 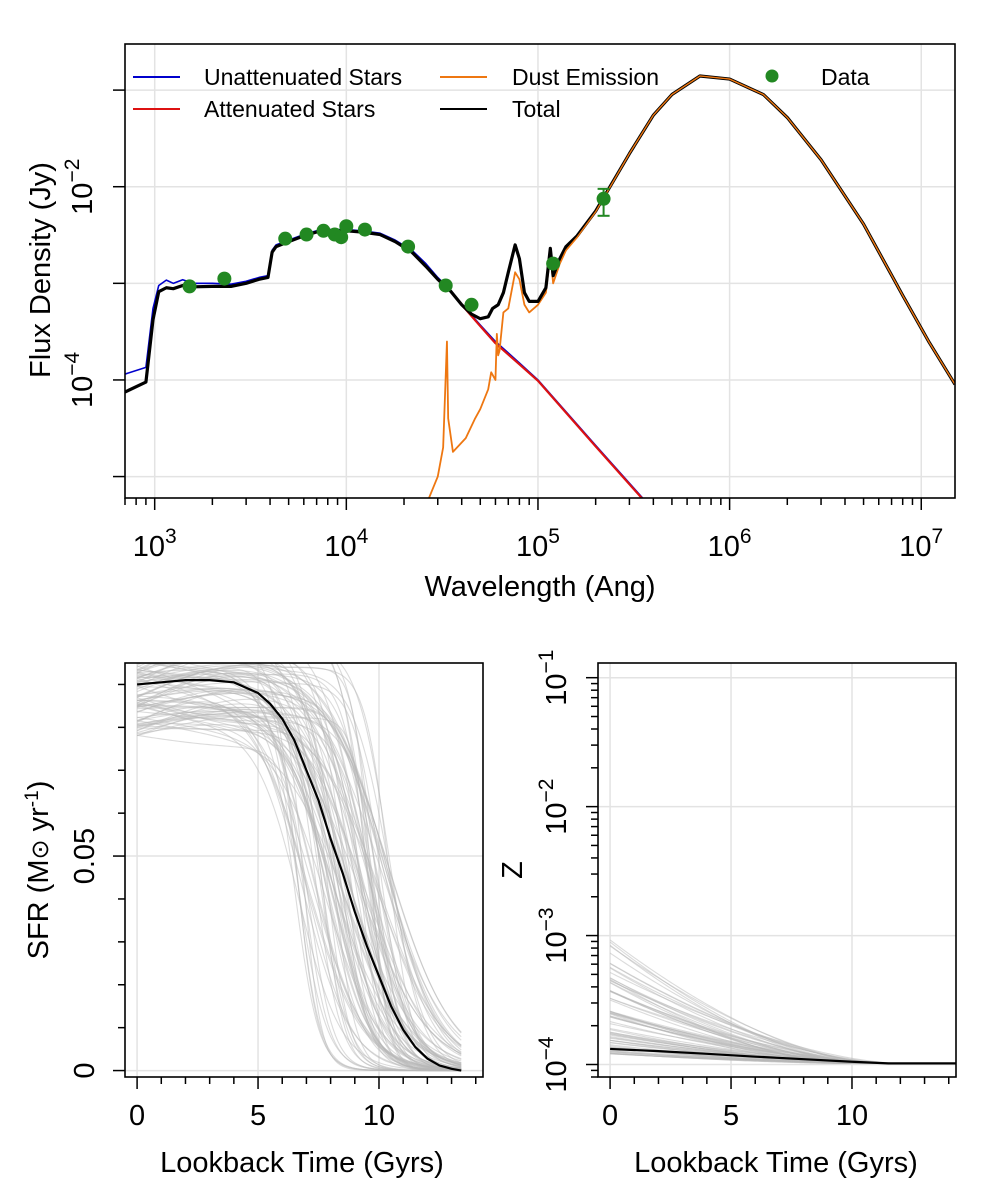 I want to click on z-y-tick-label-2: 10−2, so click(x=554, y=807).